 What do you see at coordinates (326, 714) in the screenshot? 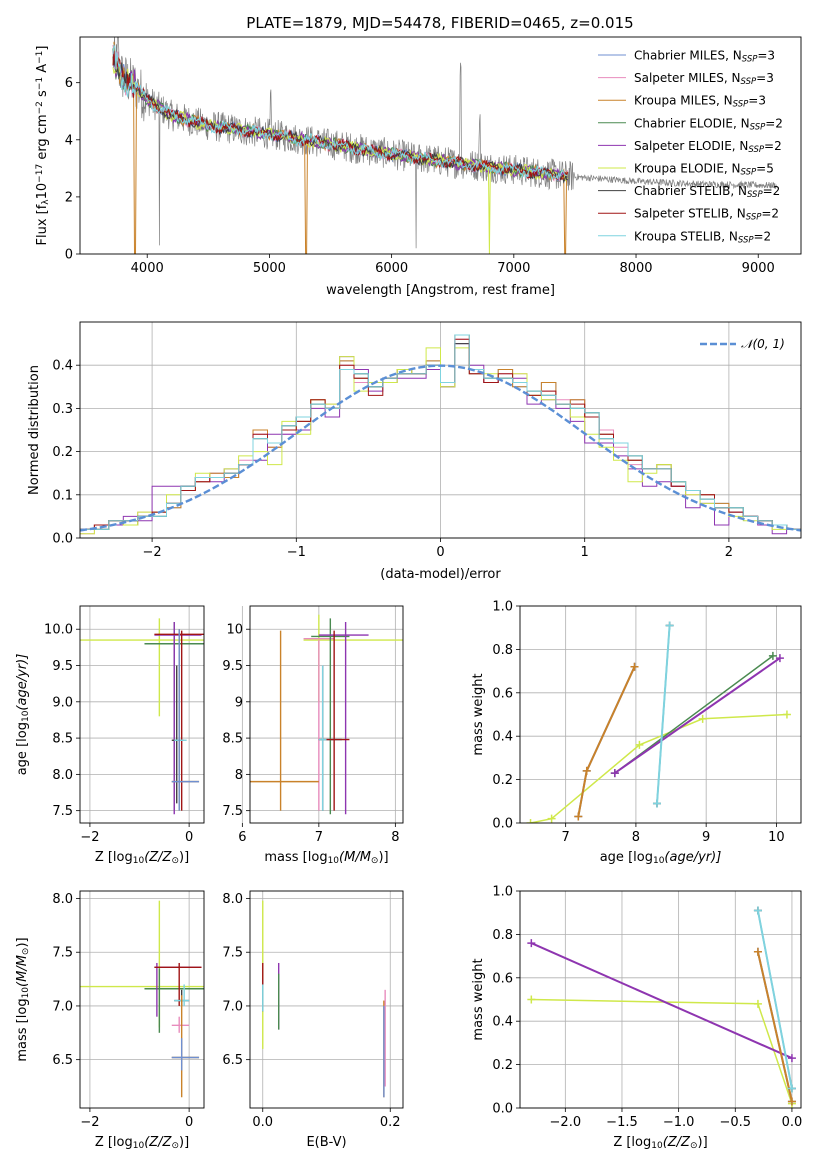
I see `age-mass-frame` at bounding box center [326, 714].